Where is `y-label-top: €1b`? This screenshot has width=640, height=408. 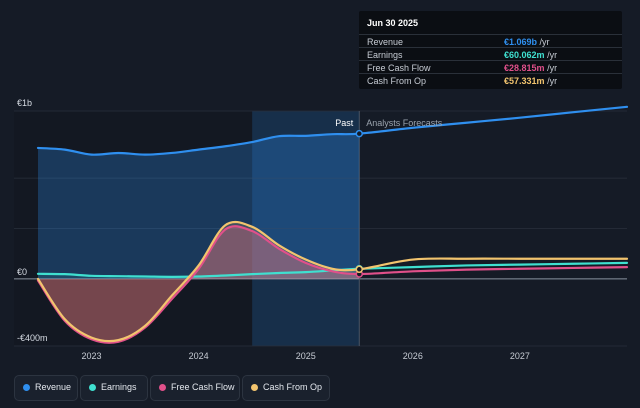
y-label-top: €1b is located at coordinates (24, 103).